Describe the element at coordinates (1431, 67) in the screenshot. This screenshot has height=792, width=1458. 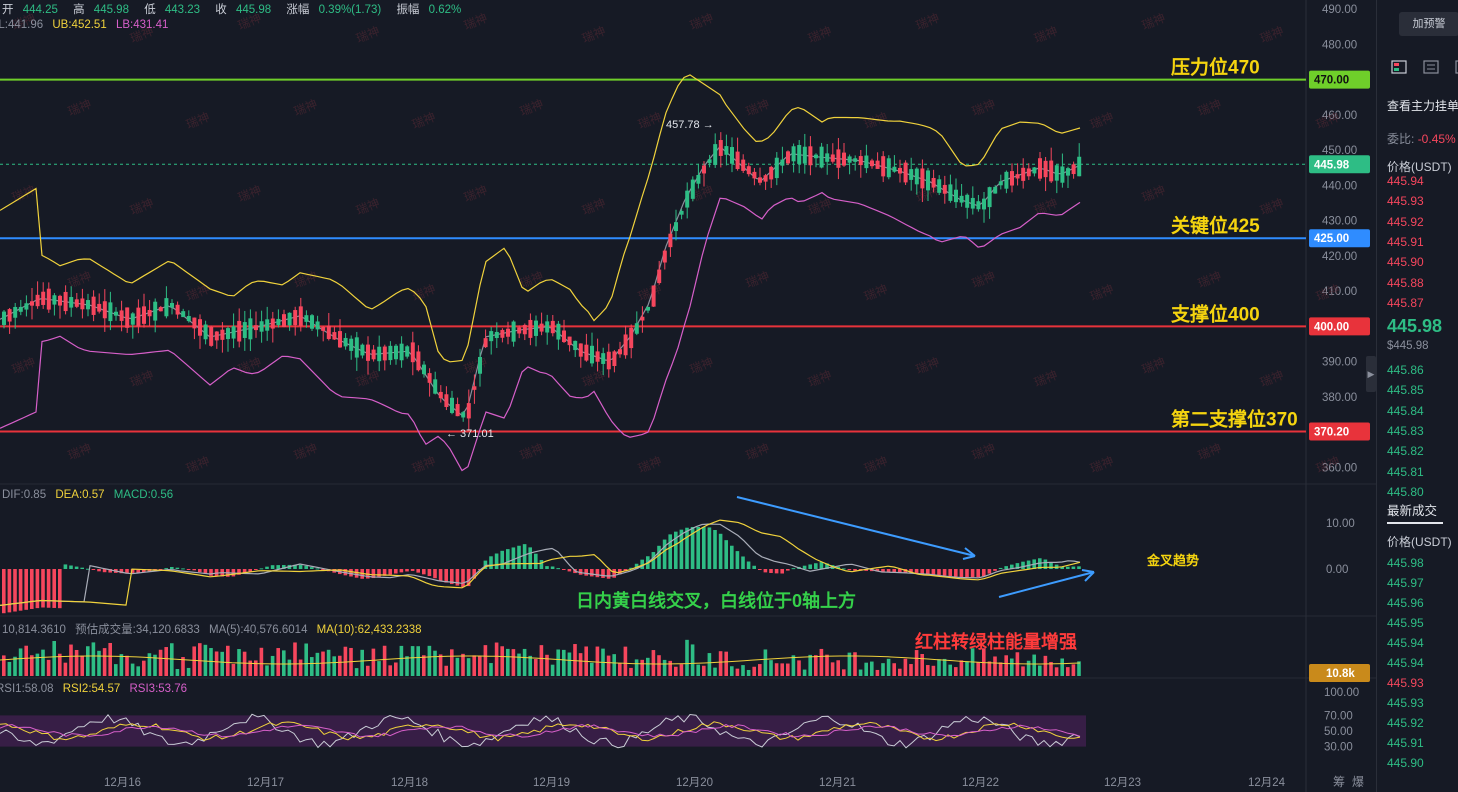
I see `book-list-icon` at that location.